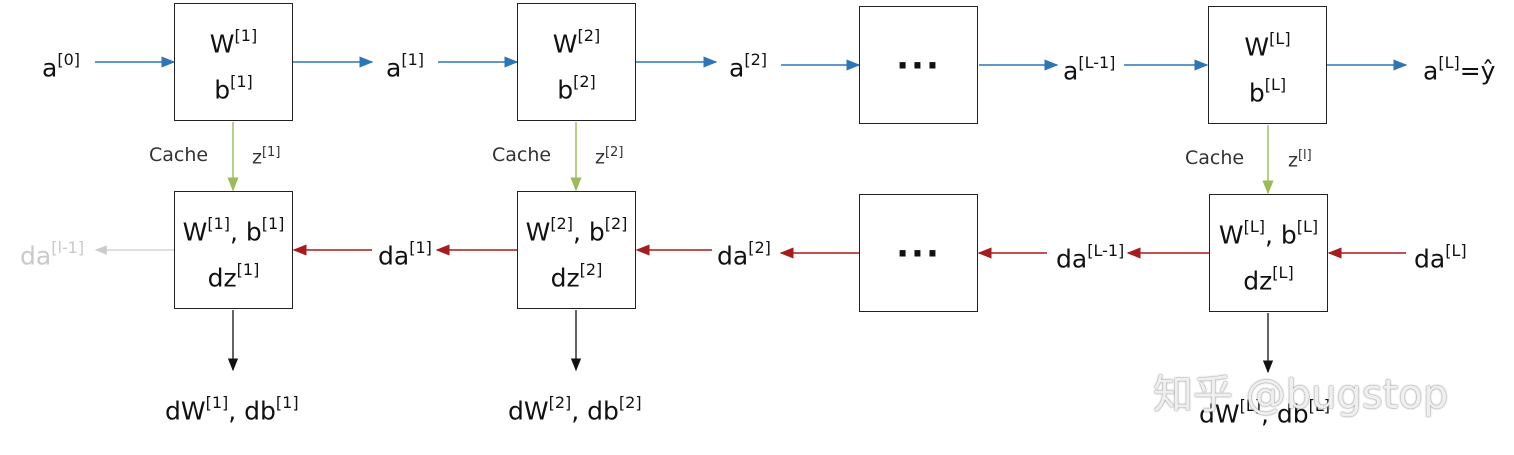 This screenshot has height=455, width=1514. Describe the element at coordinates (609, 157) in the screenshot. I see `cache-z-2: z[2]` at that location.